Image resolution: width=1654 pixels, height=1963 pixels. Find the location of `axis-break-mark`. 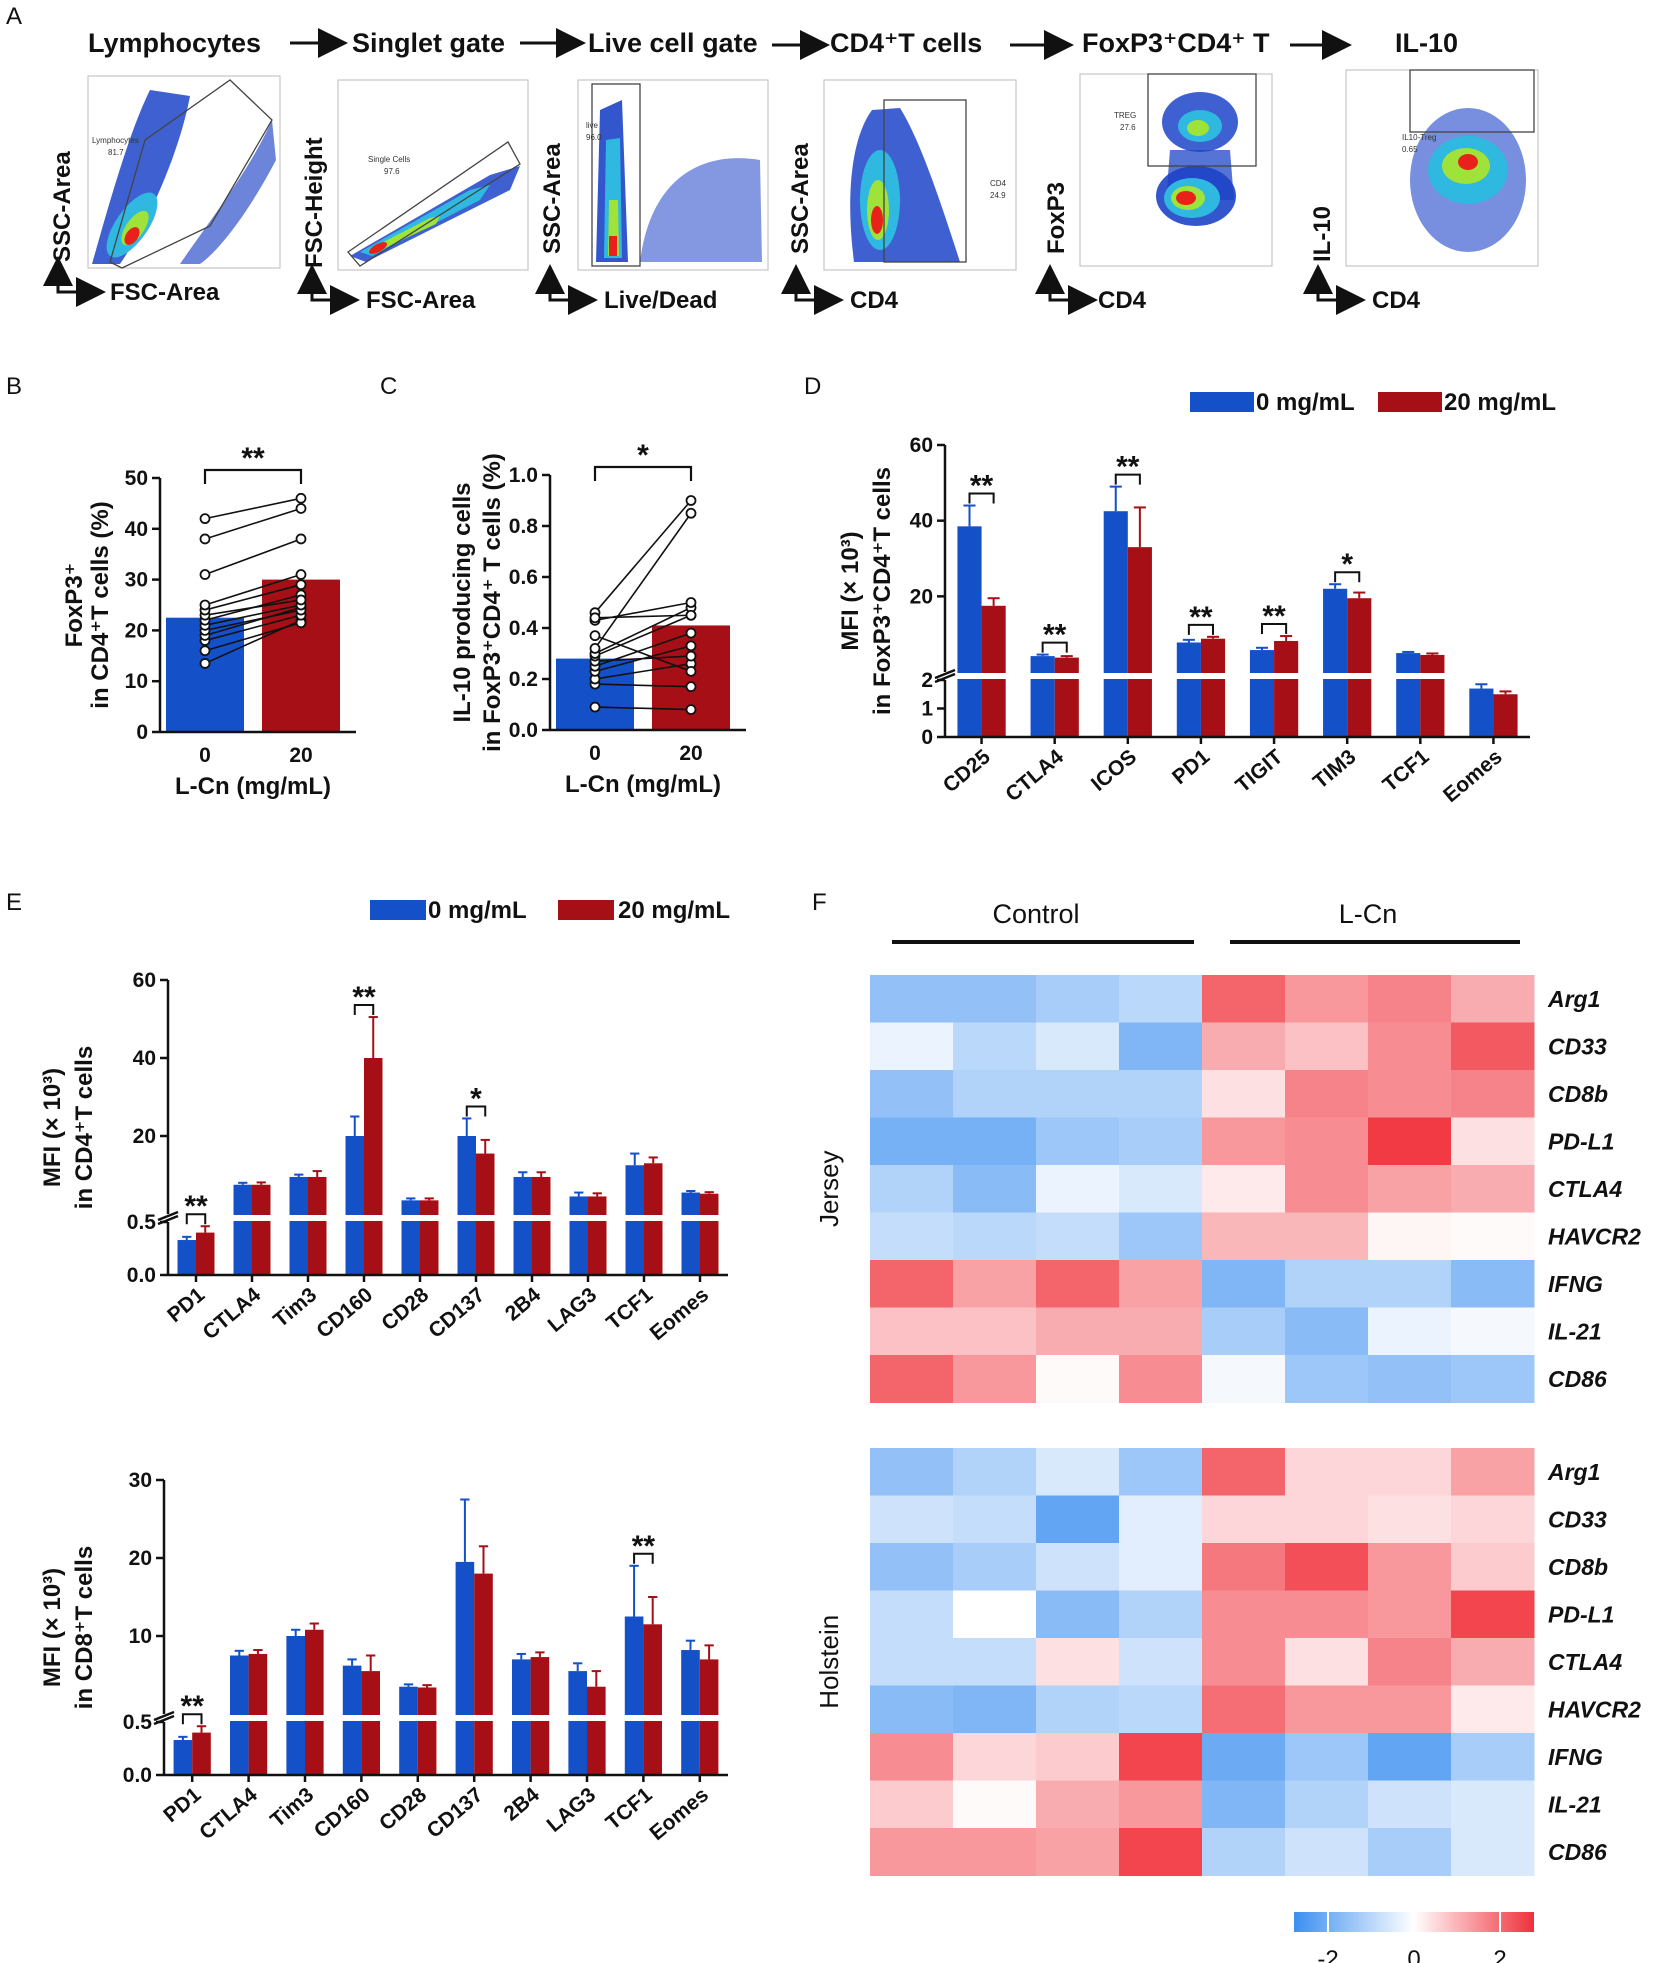

axis-break-mark is located at coordinates (945, 674).